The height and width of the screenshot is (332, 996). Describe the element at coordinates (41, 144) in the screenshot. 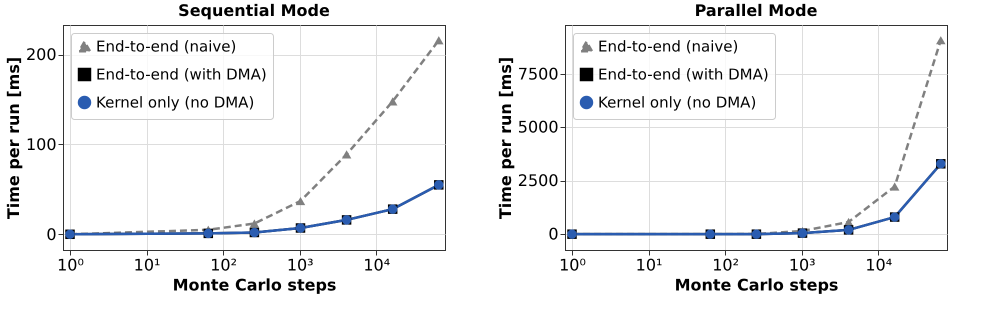

I see `y-tick-label: 100` at that location.